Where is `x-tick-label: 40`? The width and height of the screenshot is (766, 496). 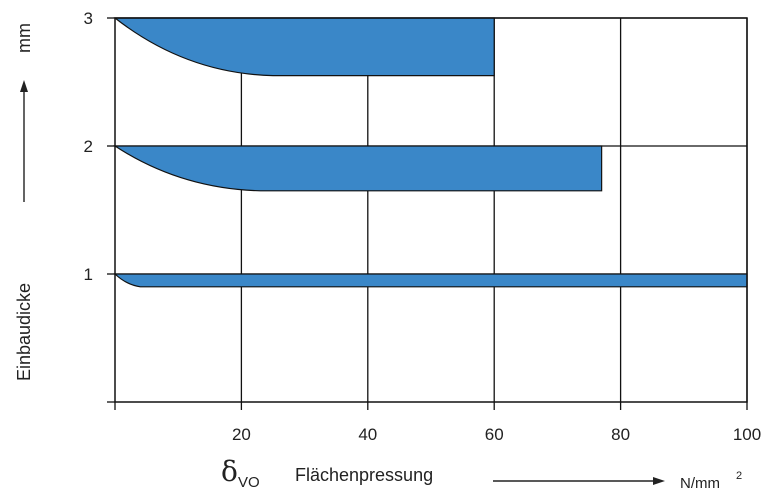
x-tick-label: 40 is located at coordinates (367, 434).